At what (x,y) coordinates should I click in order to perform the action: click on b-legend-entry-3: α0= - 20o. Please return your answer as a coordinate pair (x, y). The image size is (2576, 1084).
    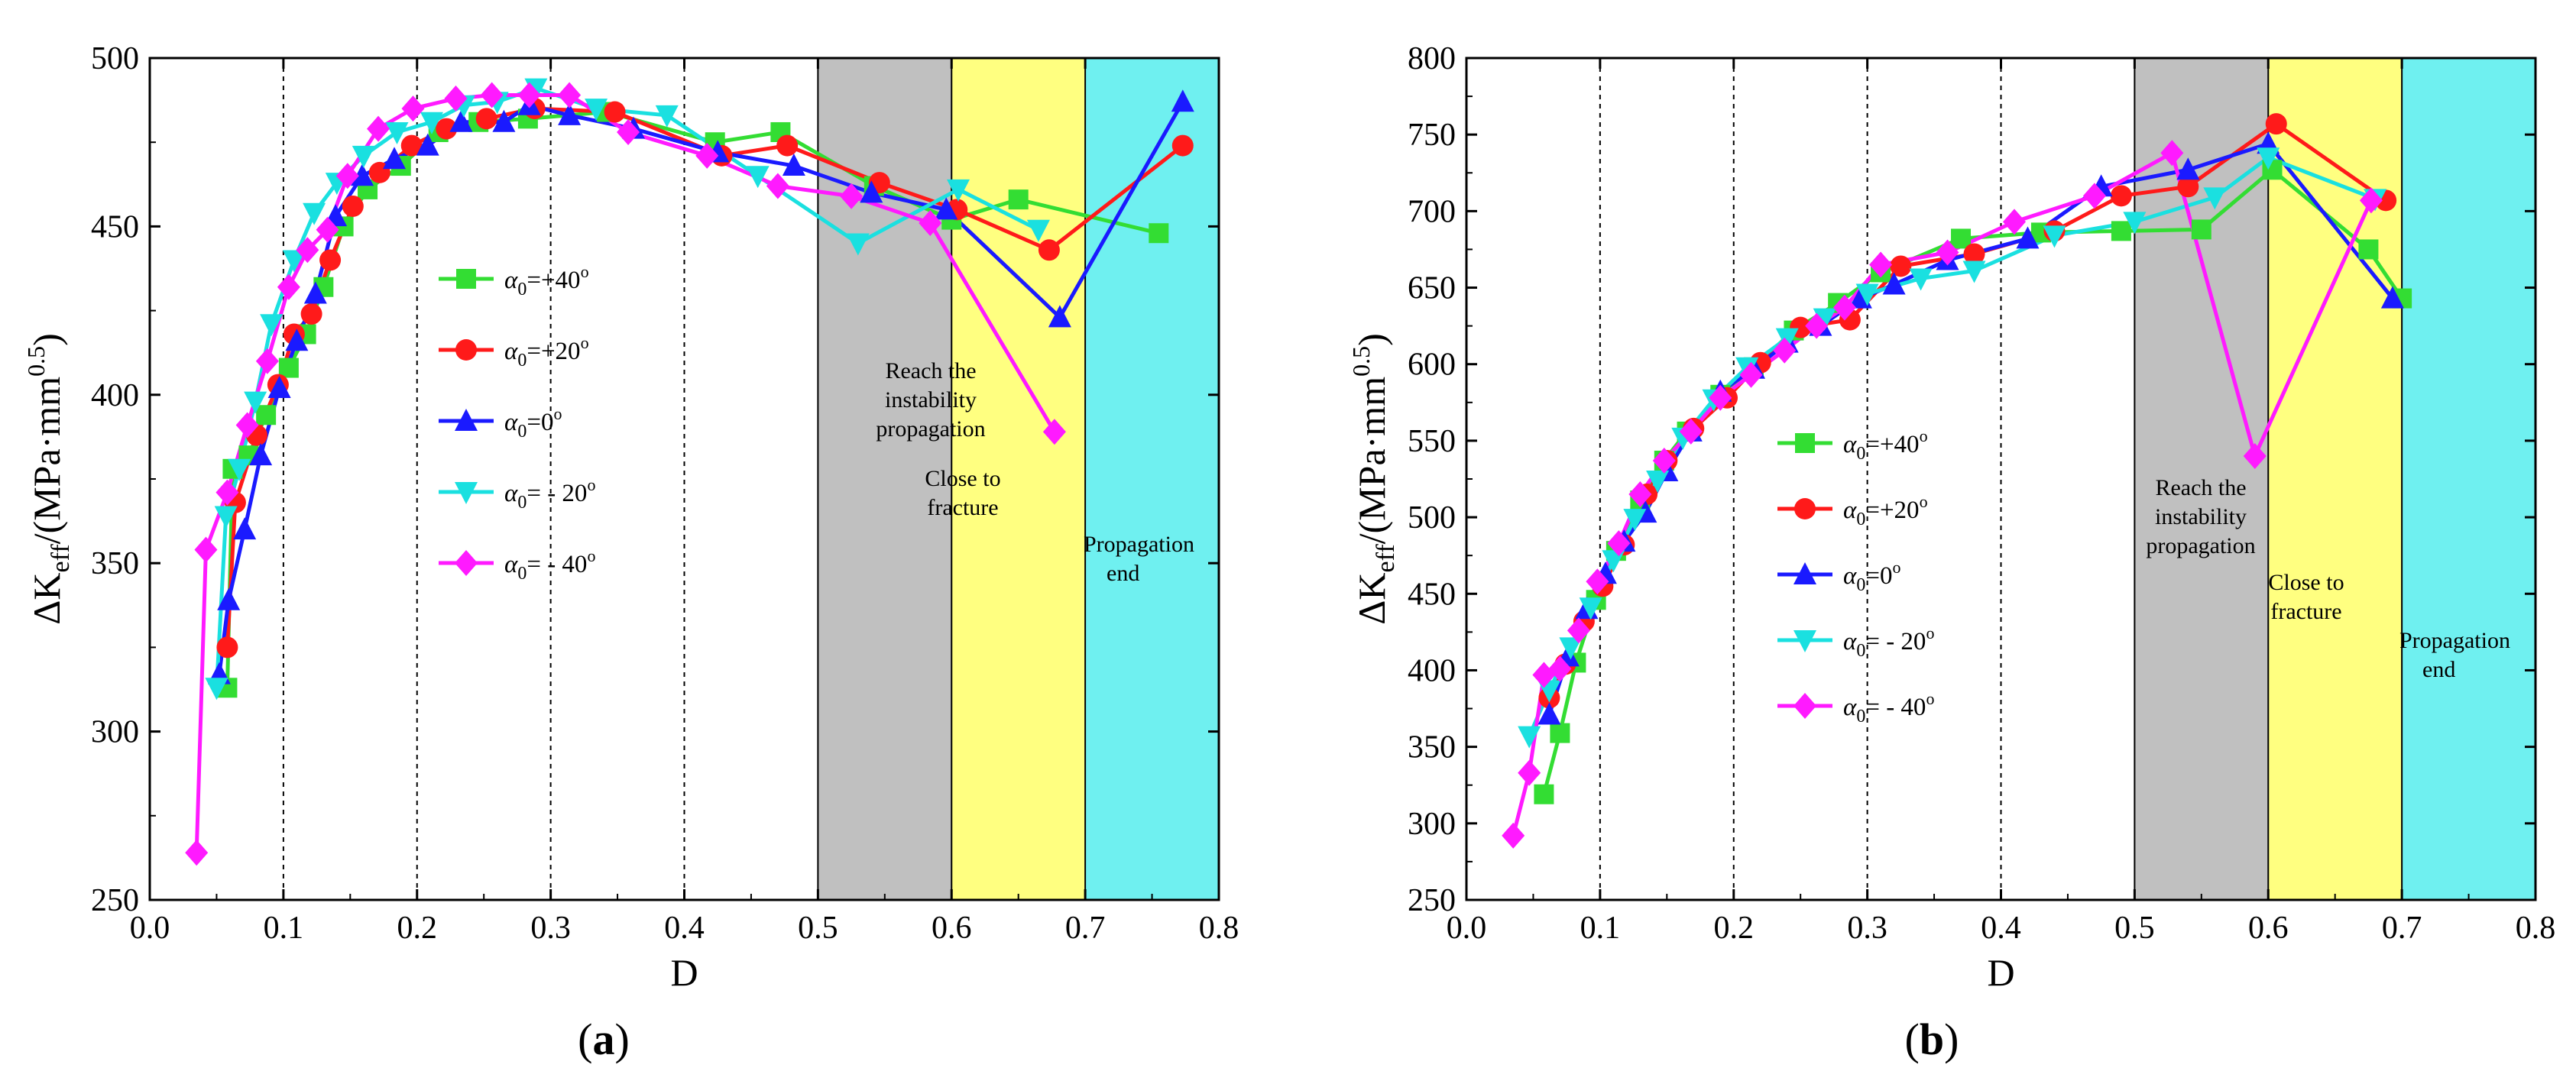
    Looking at the image, I should click on (1855, 642).